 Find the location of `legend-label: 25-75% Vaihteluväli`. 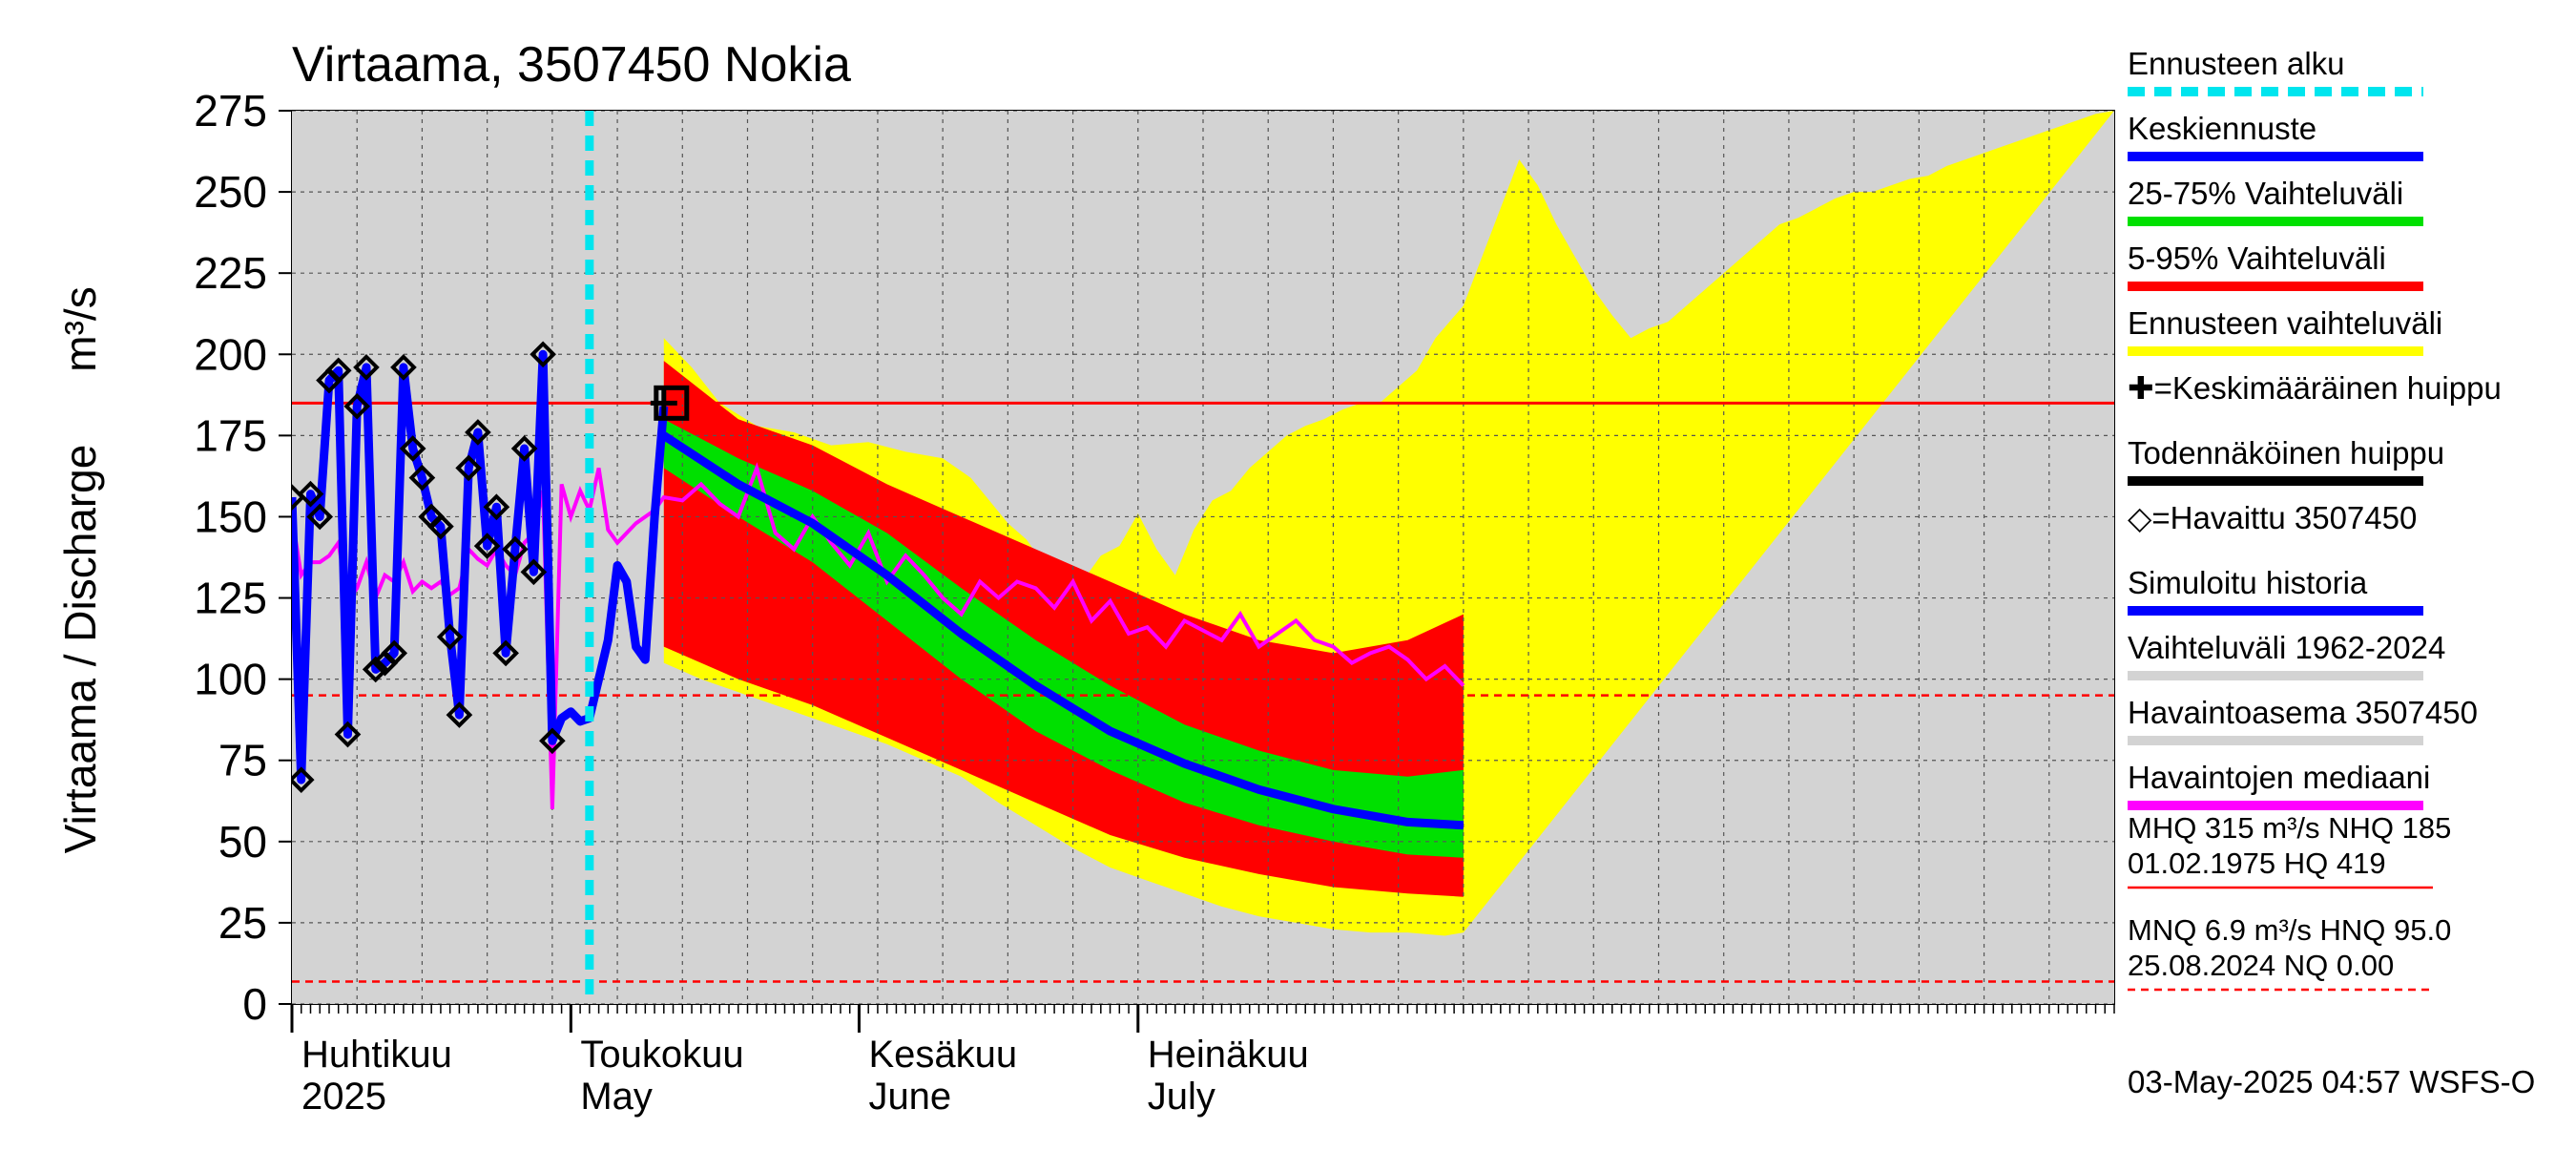

legend-label: 25-75% Vaihteluväli is located at coordinates (2265, 193).